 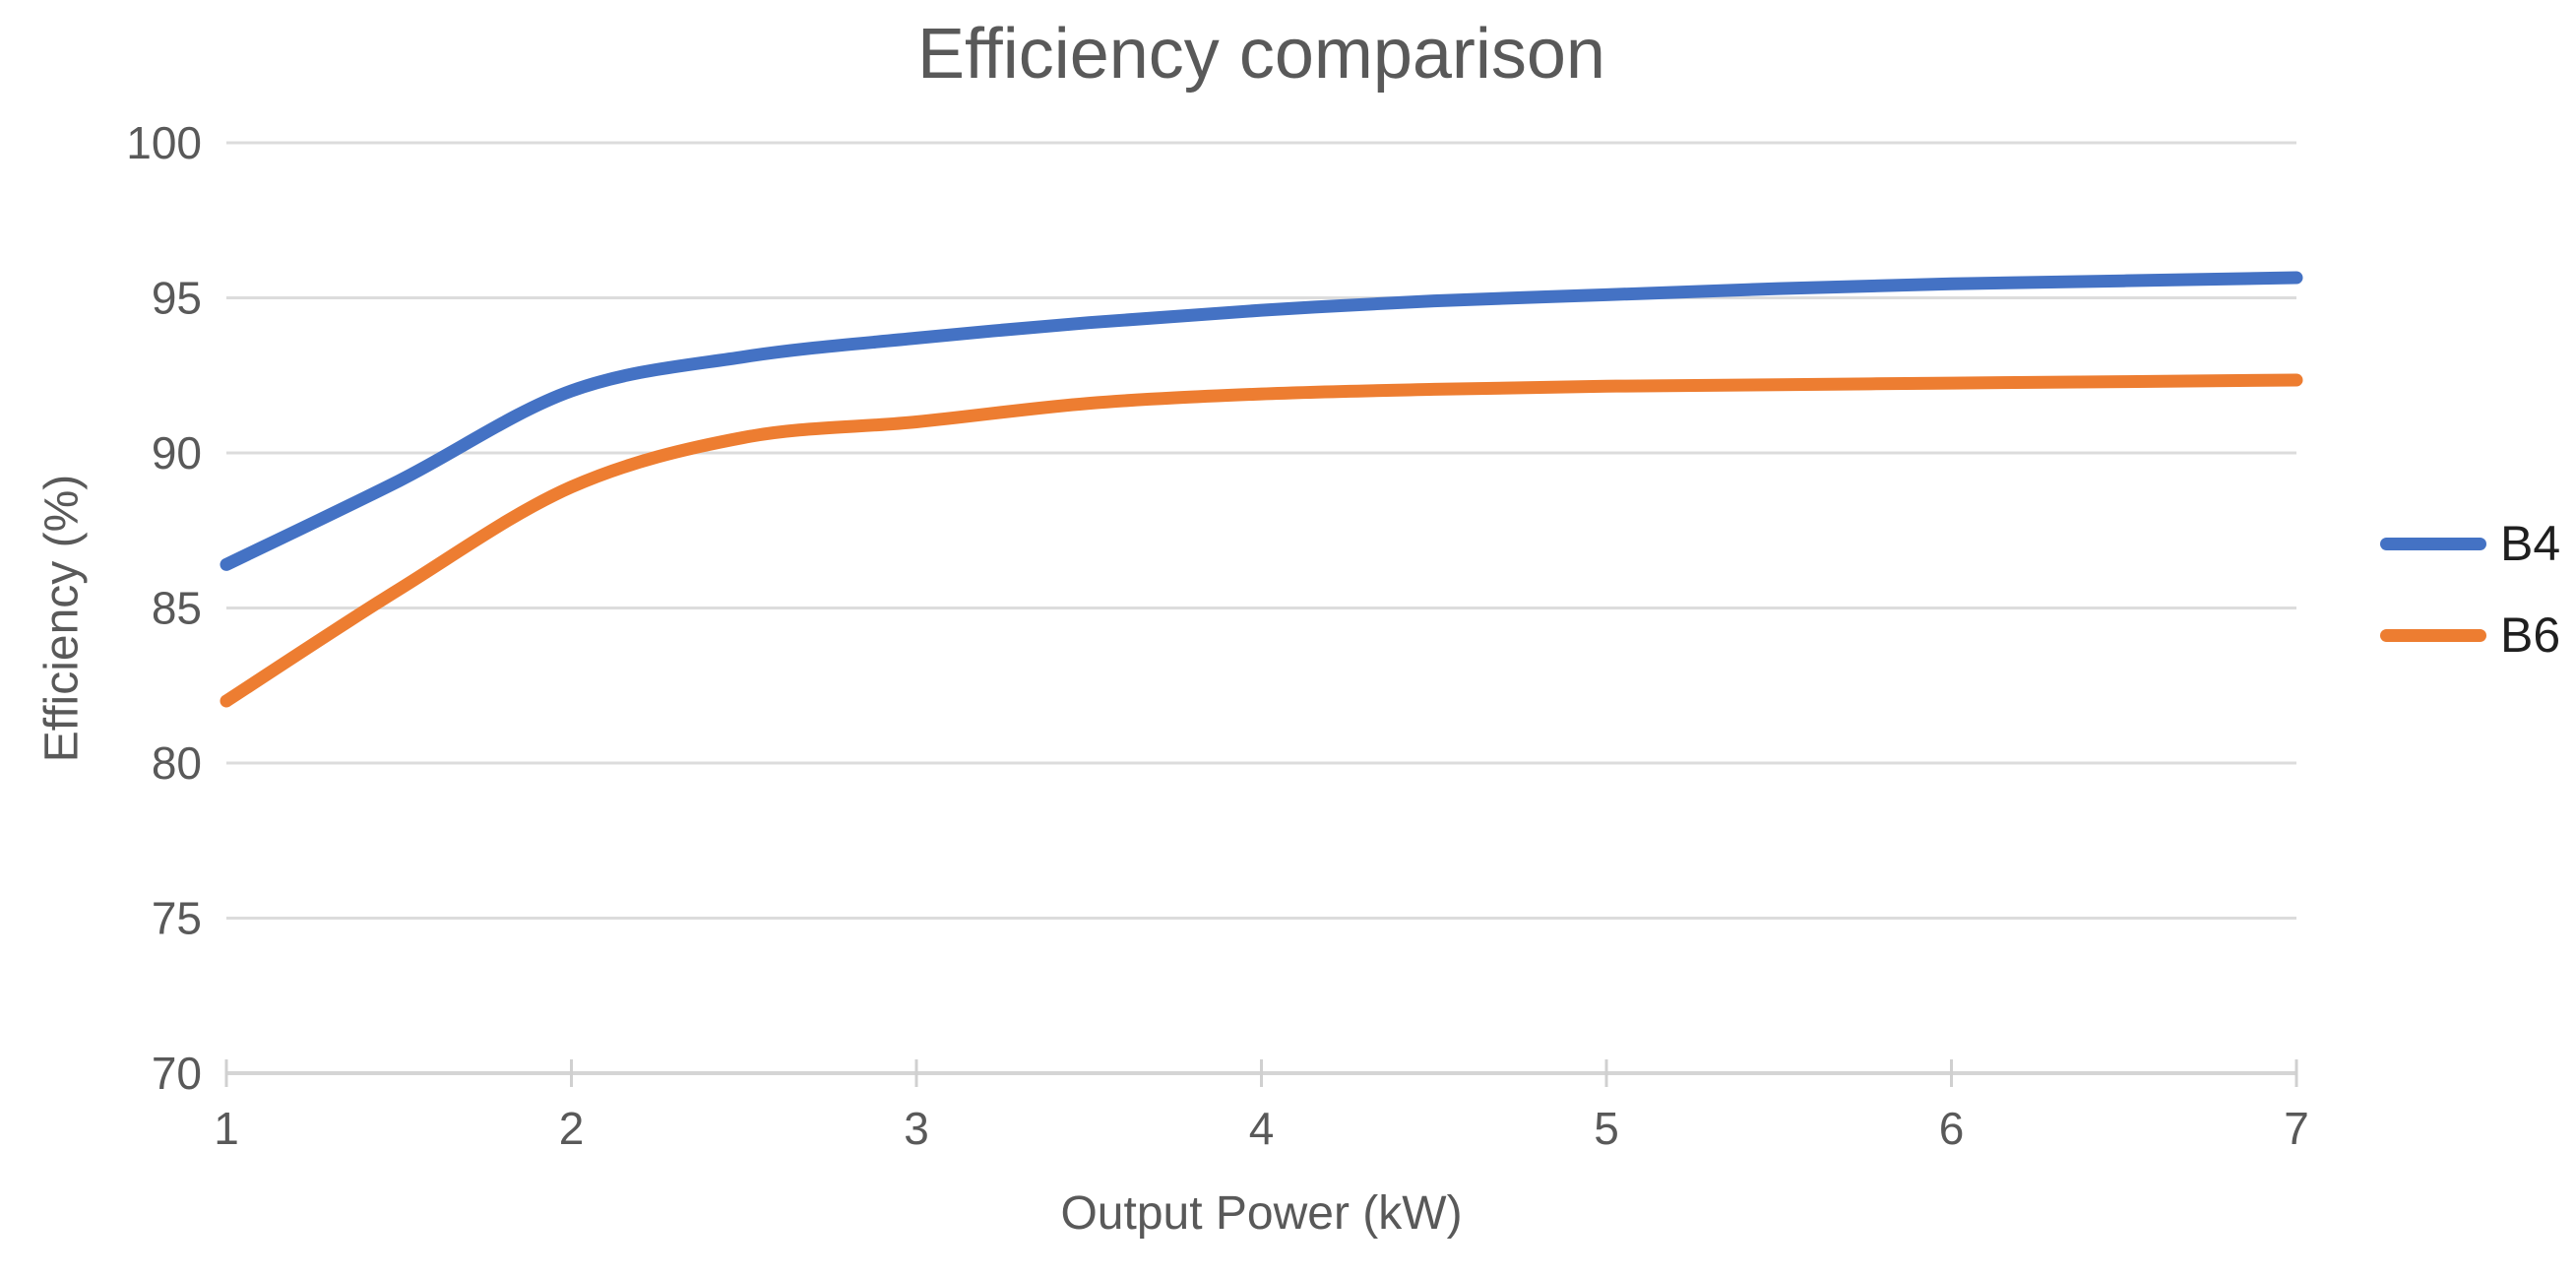 I want to click on legend: B4 B6, so click(x=2470, y=603).